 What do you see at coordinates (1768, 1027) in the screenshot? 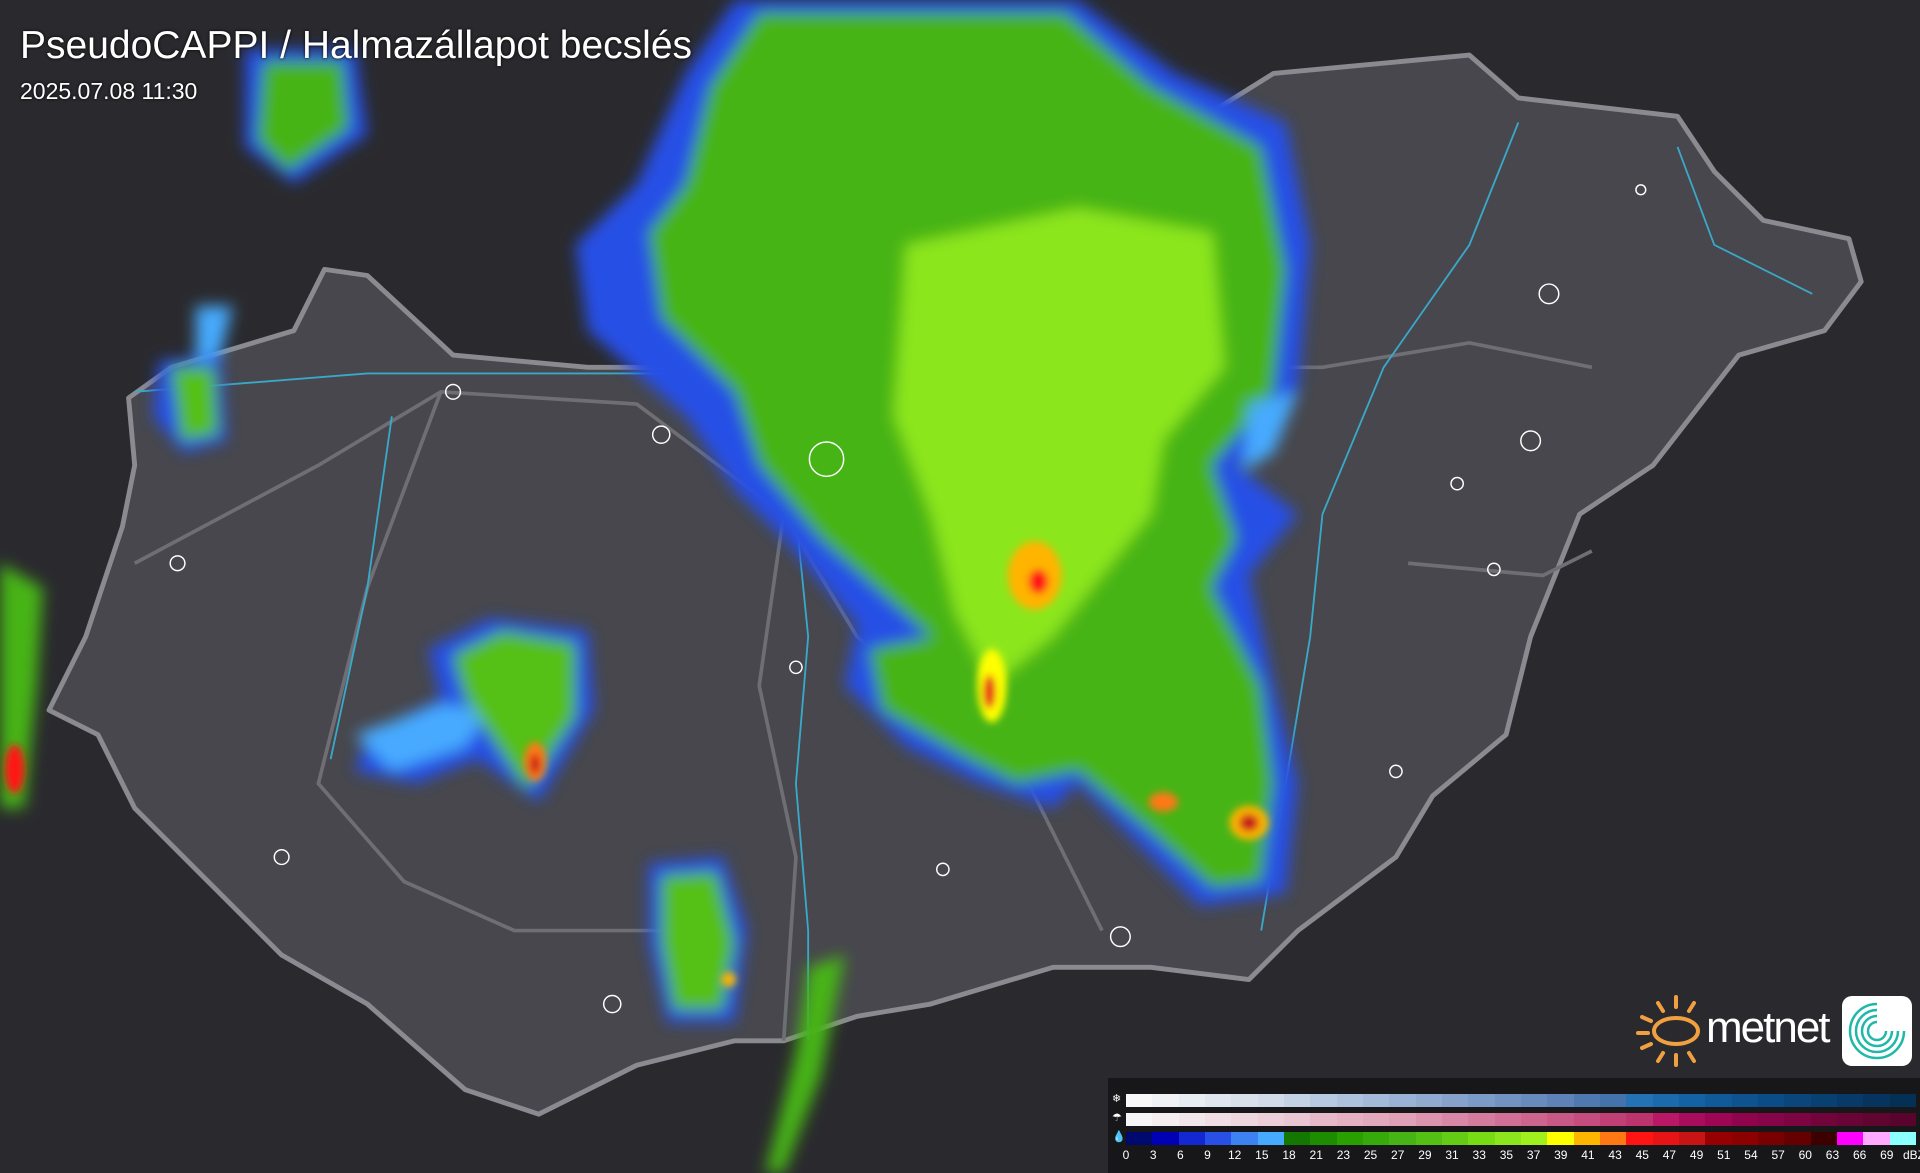
I see `brand-name: metnet` at bounding box center [1768, 1027].